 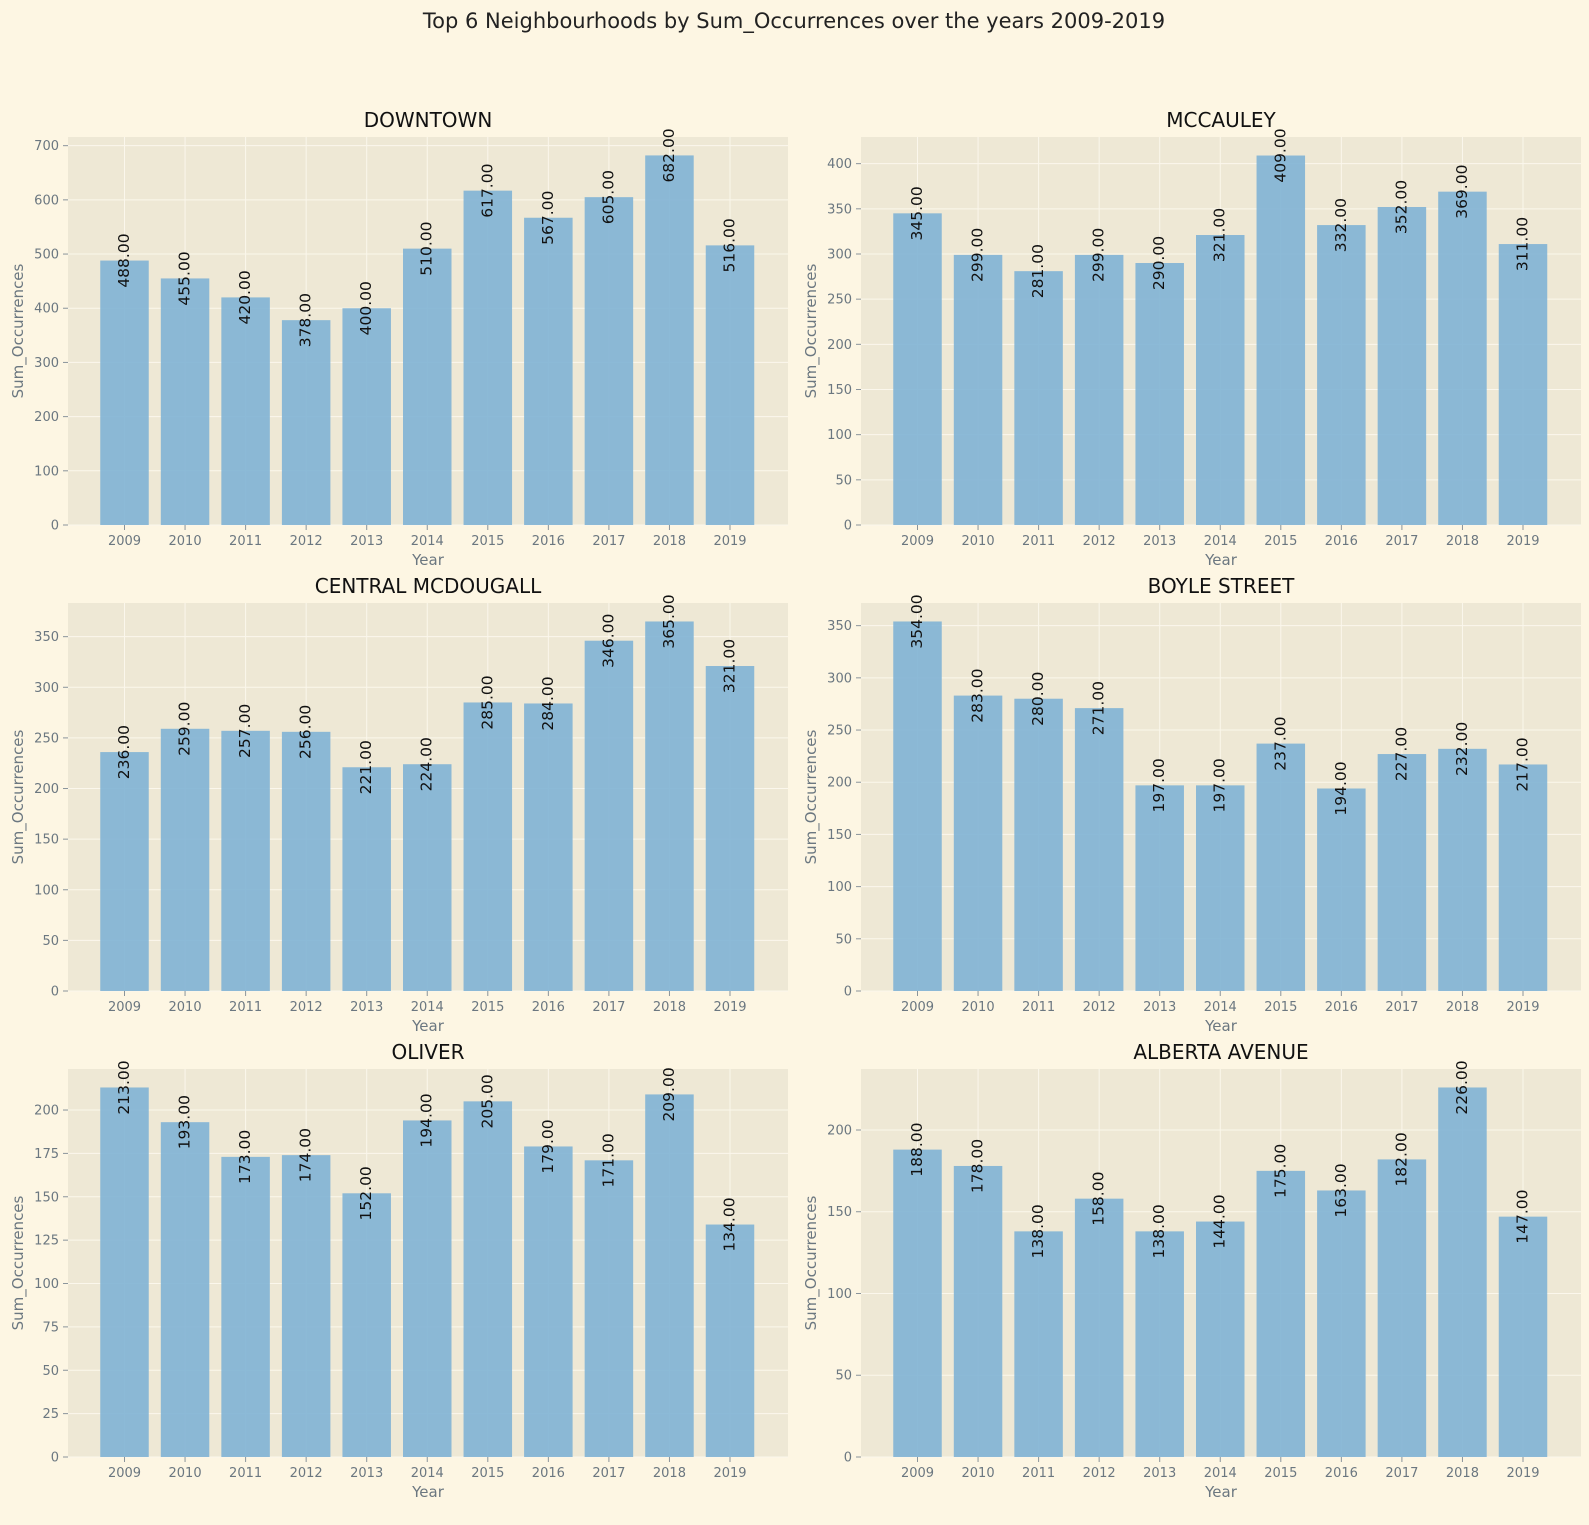 What do you see at coordinates (1038, 1231) in the screenshot?
I see `bar-value-label: 138.00` at bounding box center [1038, 1231].